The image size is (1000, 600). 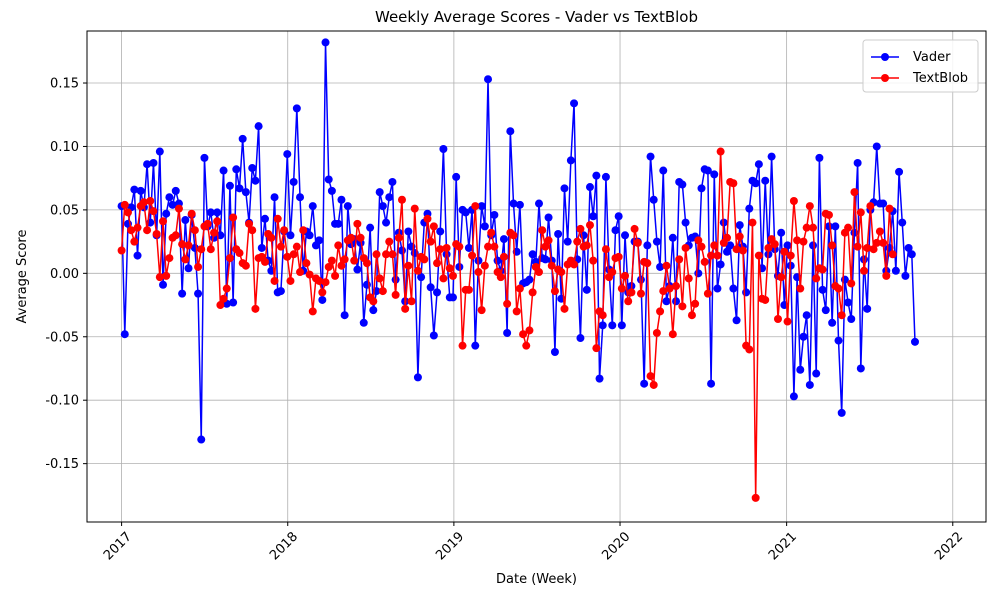 I want to click on x-tick-label: 2022, so click(x=949, y=546).